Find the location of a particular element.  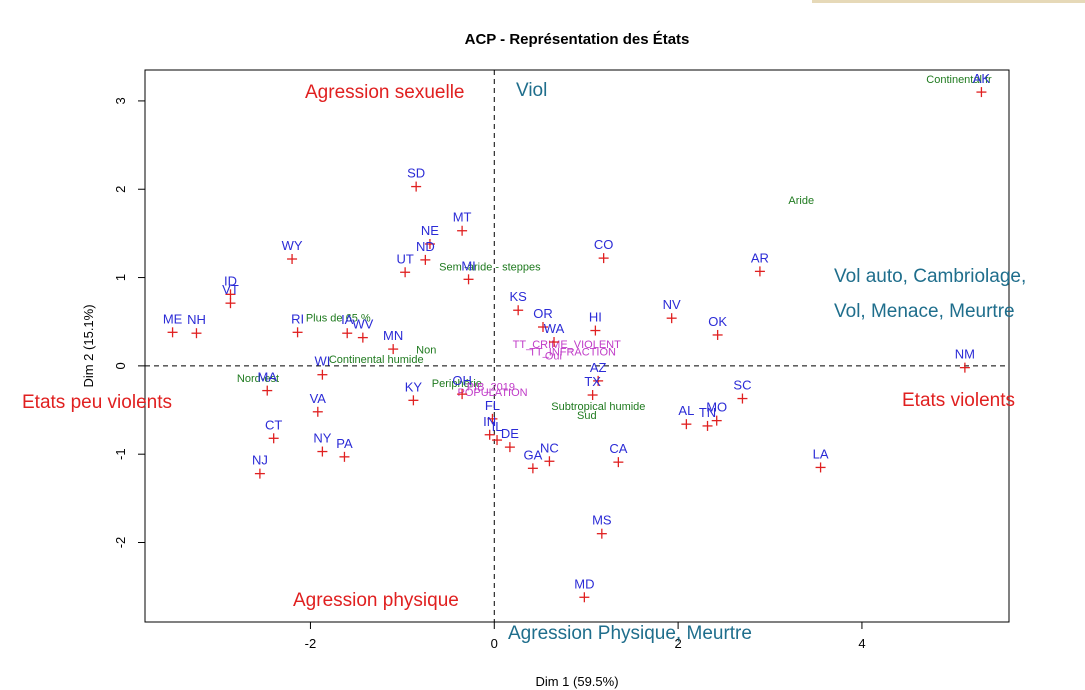

state-point: HI is located at coordinates (595, 323).